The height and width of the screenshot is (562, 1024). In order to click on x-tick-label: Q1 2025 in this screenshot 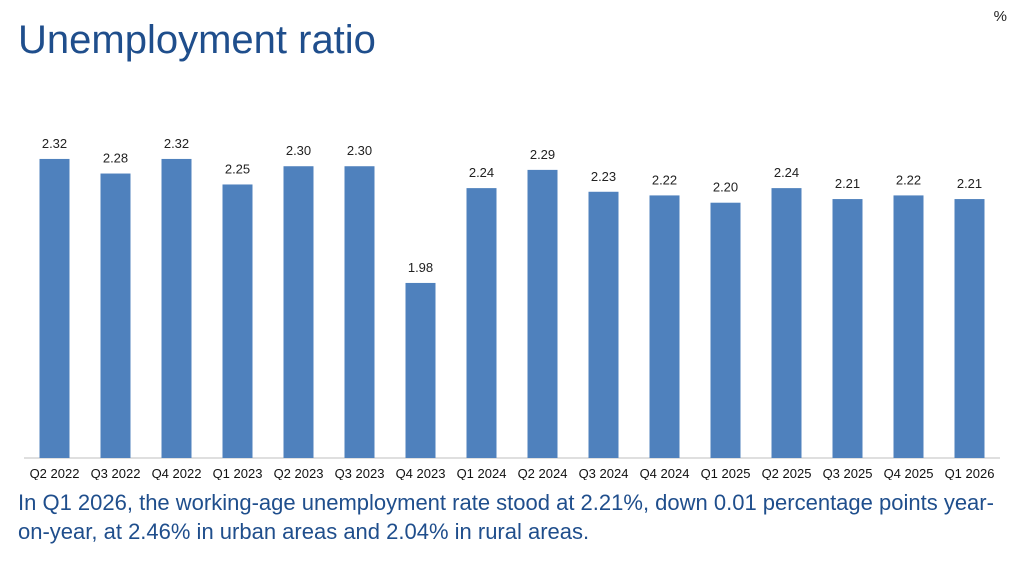, I will do `click(726, 473)`.